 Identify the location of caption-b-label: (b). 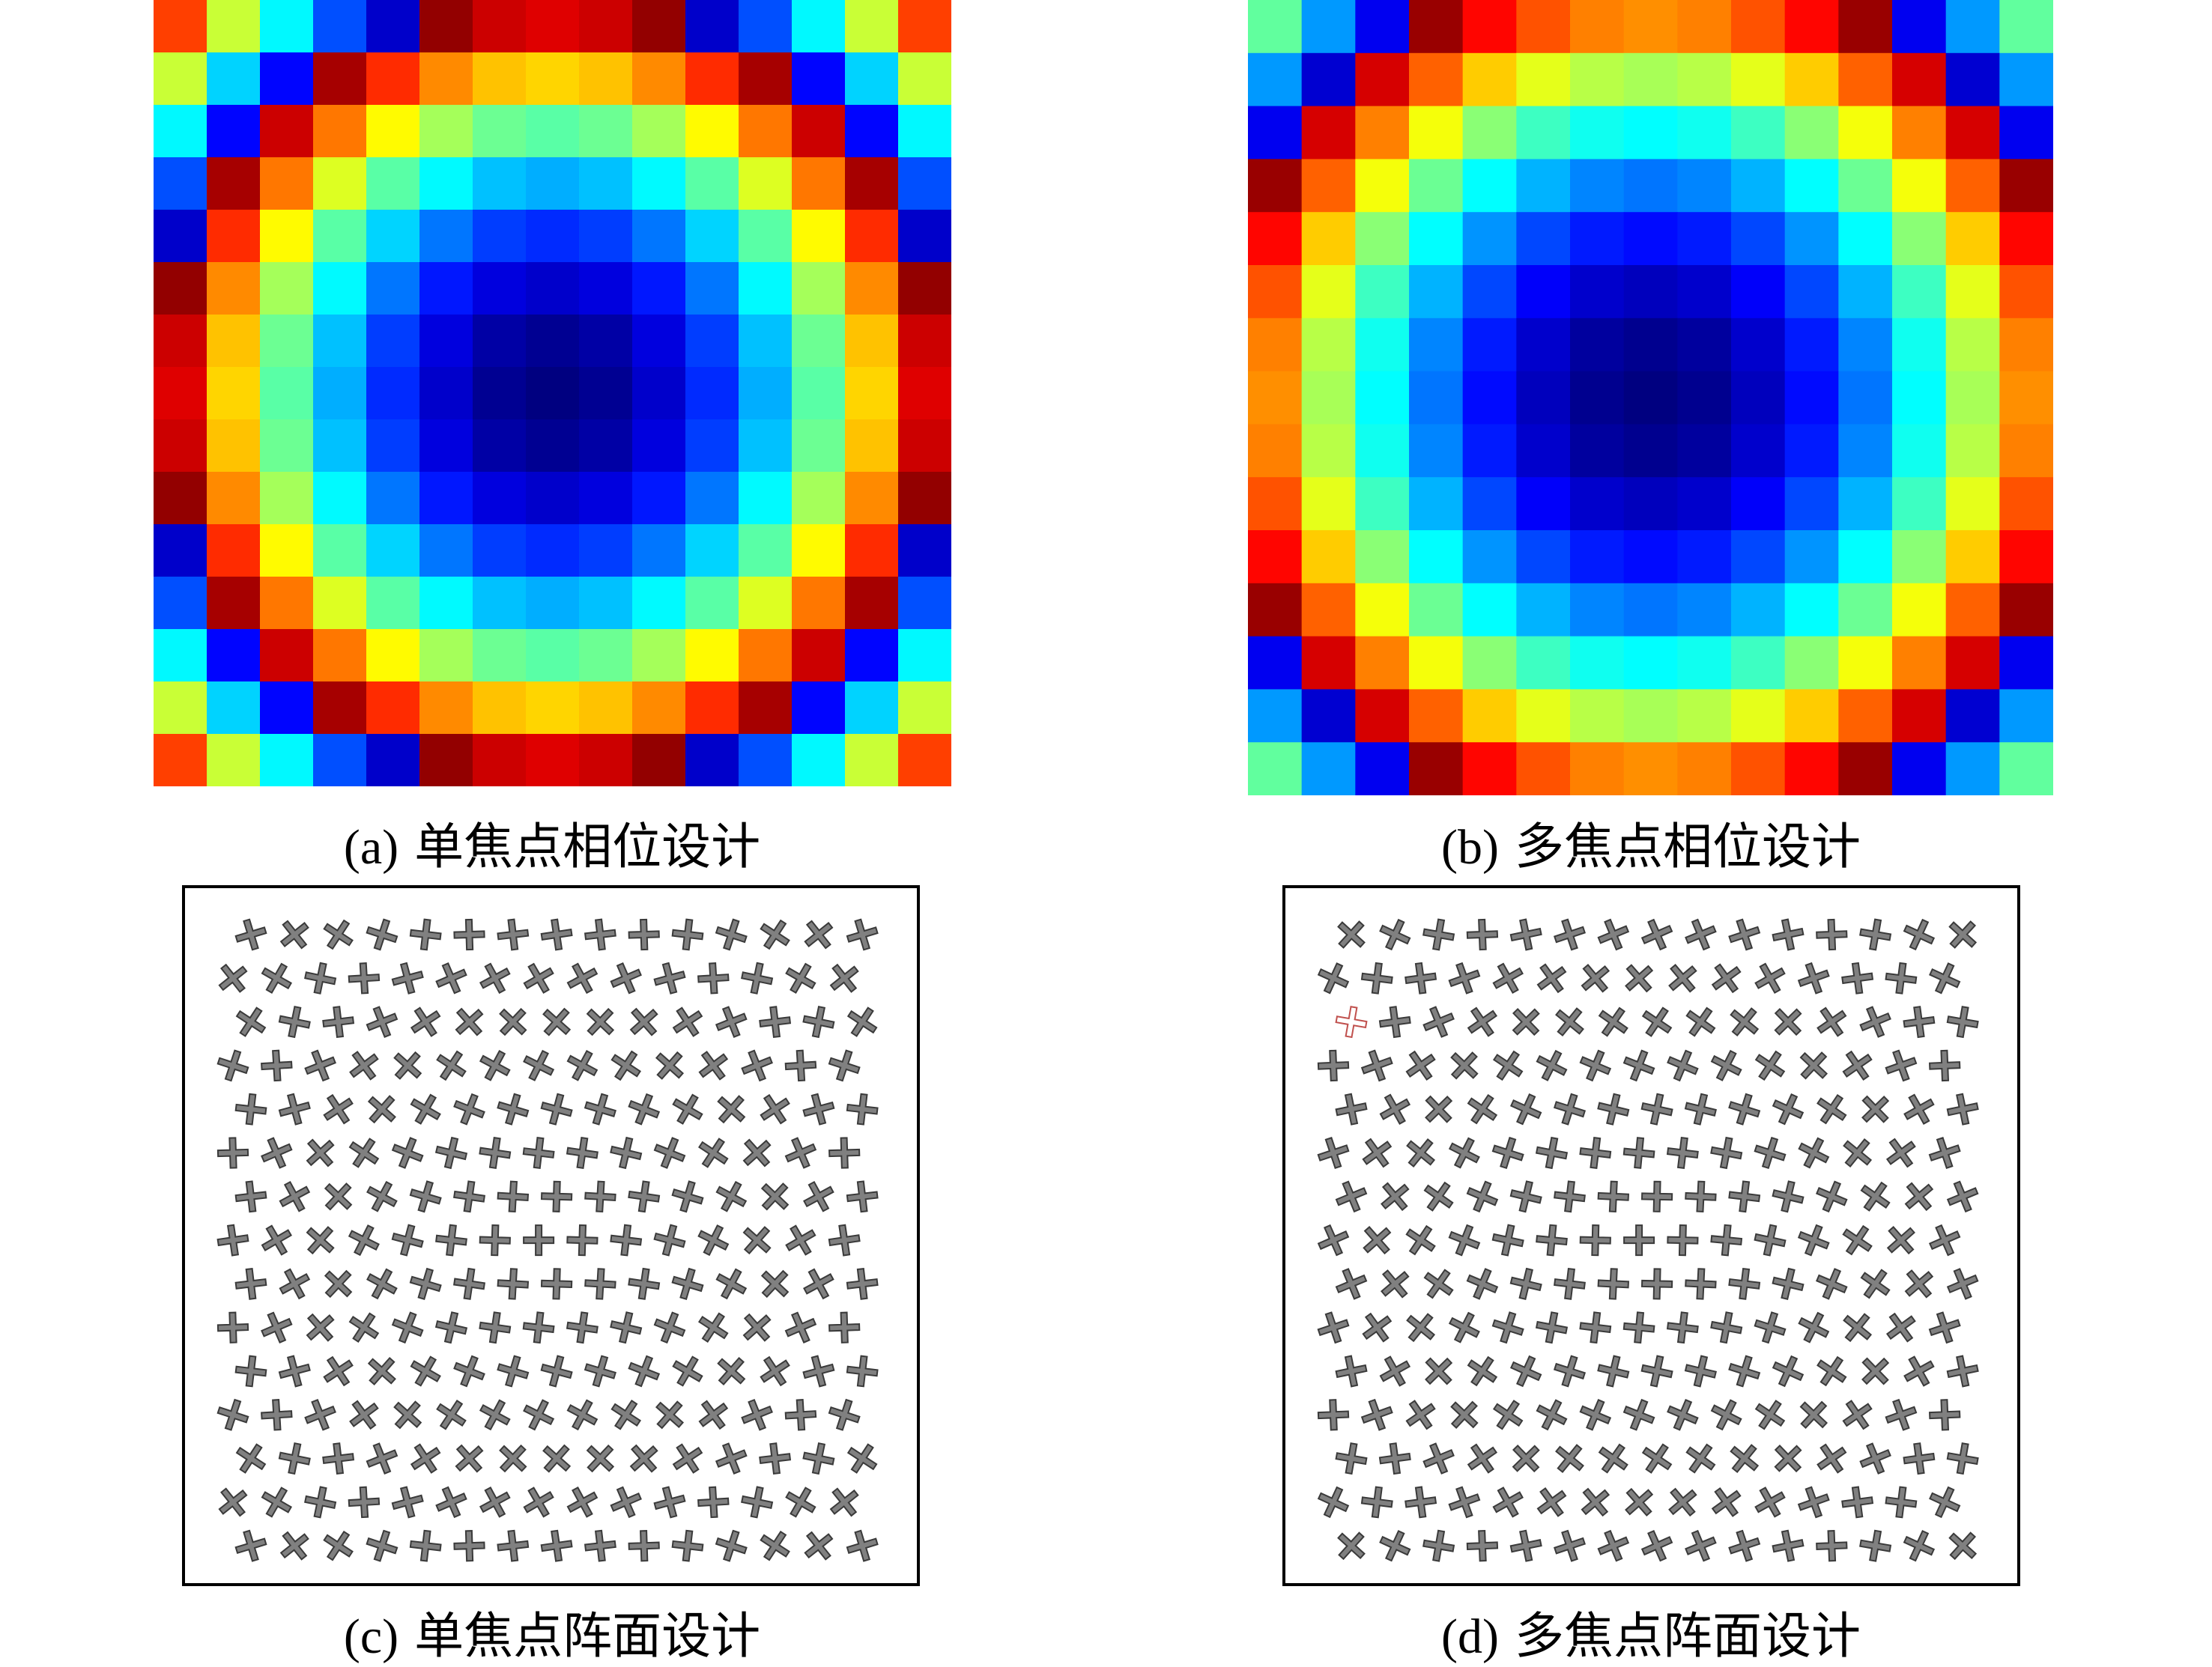
(1470, 847).